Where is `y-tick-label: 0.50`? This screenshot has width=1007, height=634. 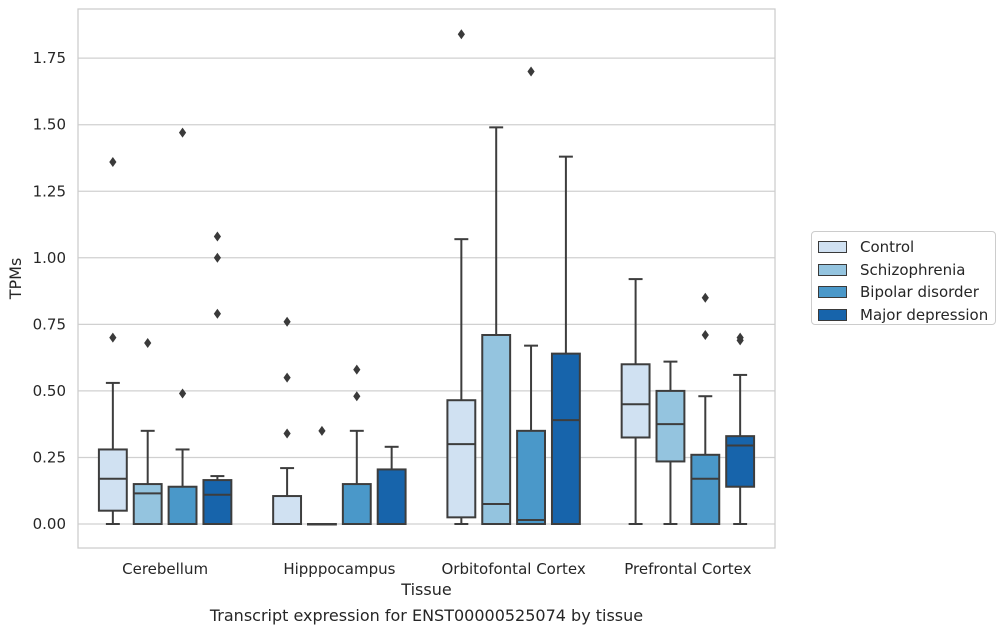 y-tick-label: 0.50 is located at coordinates (49, 391).